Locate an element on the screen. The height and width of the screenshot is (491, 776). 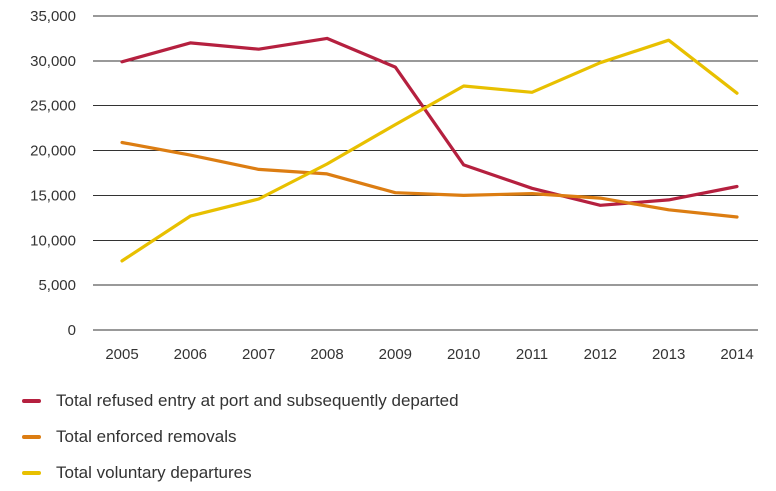
legend-swatch-refused-entry is located at coordinates (31, 401).